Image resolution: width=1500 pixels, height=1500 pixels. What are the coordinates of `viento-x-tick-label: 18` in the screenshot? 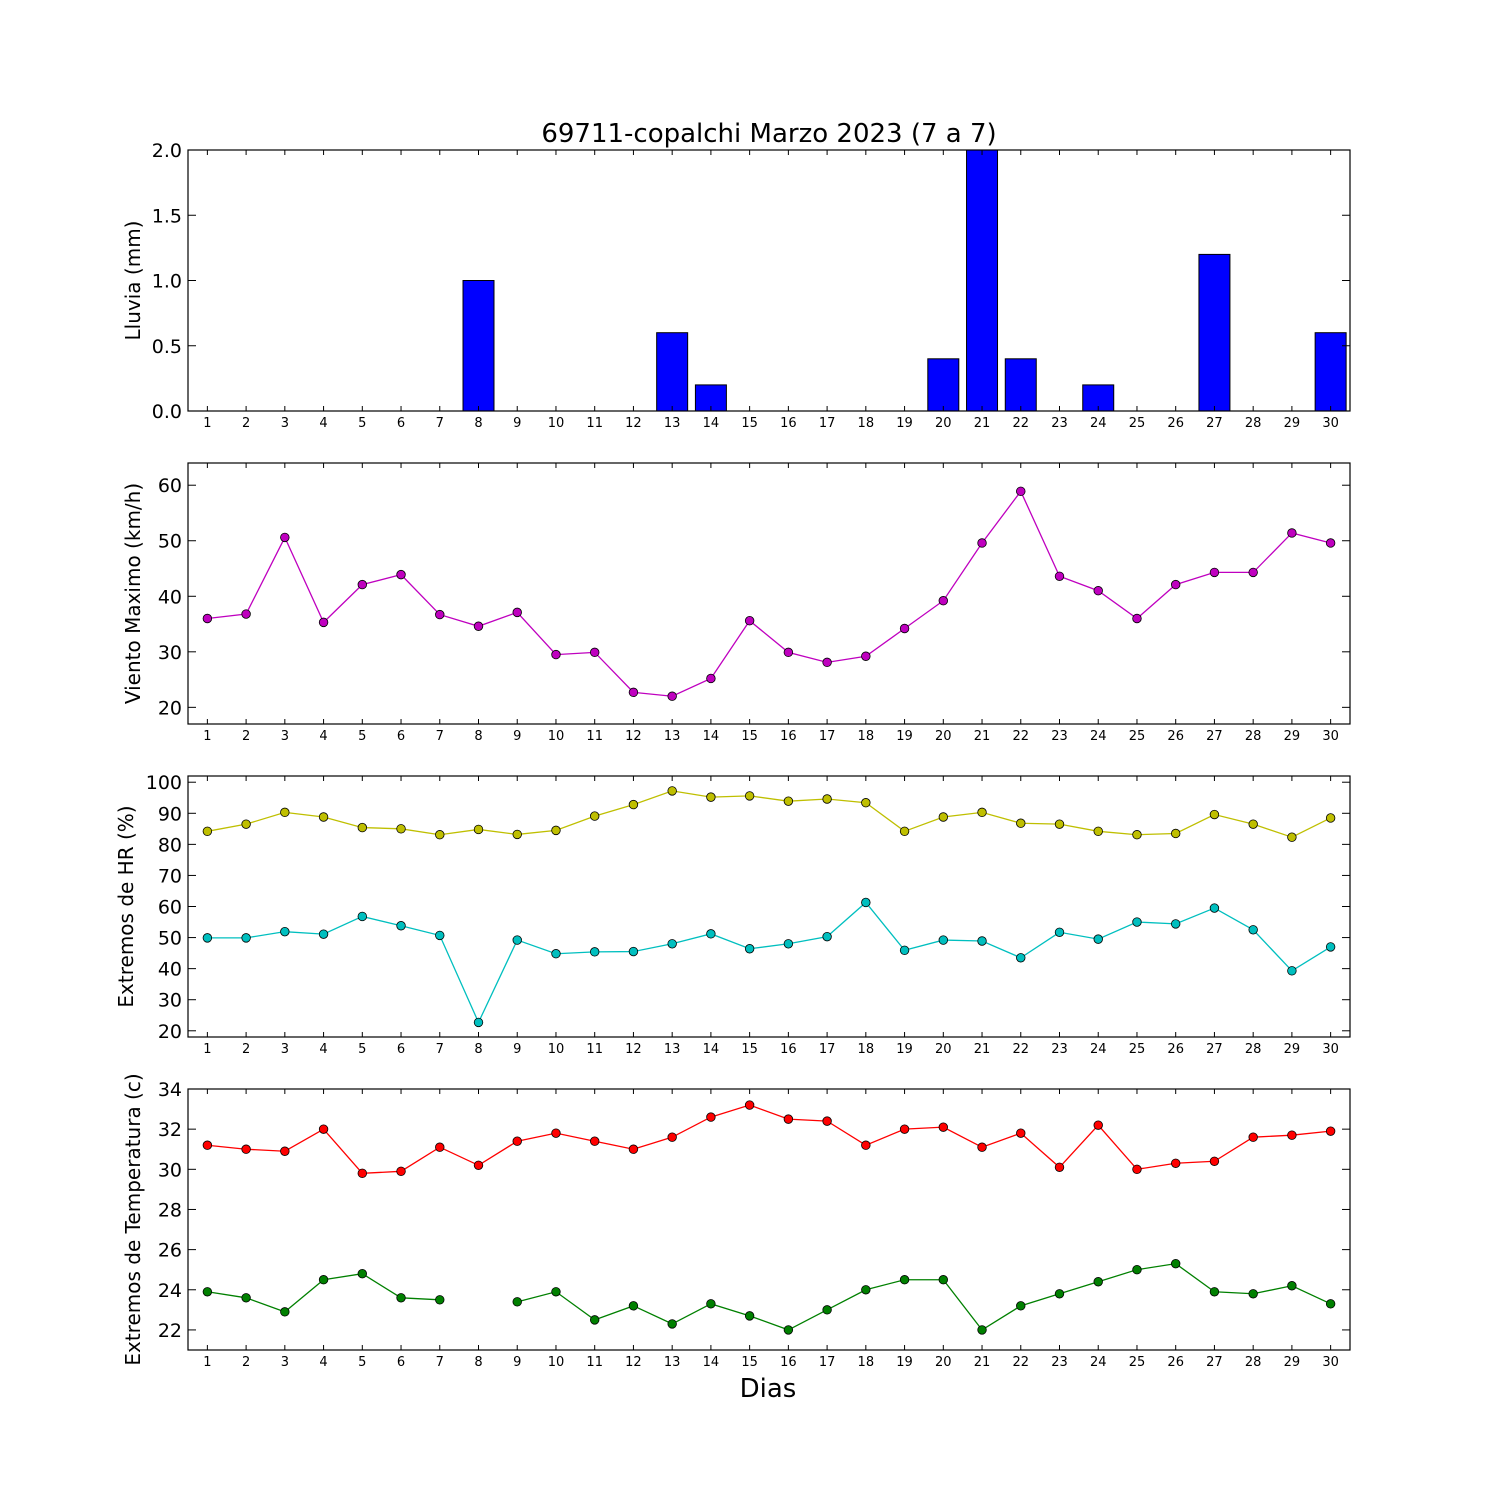 It's located at (866, 736).